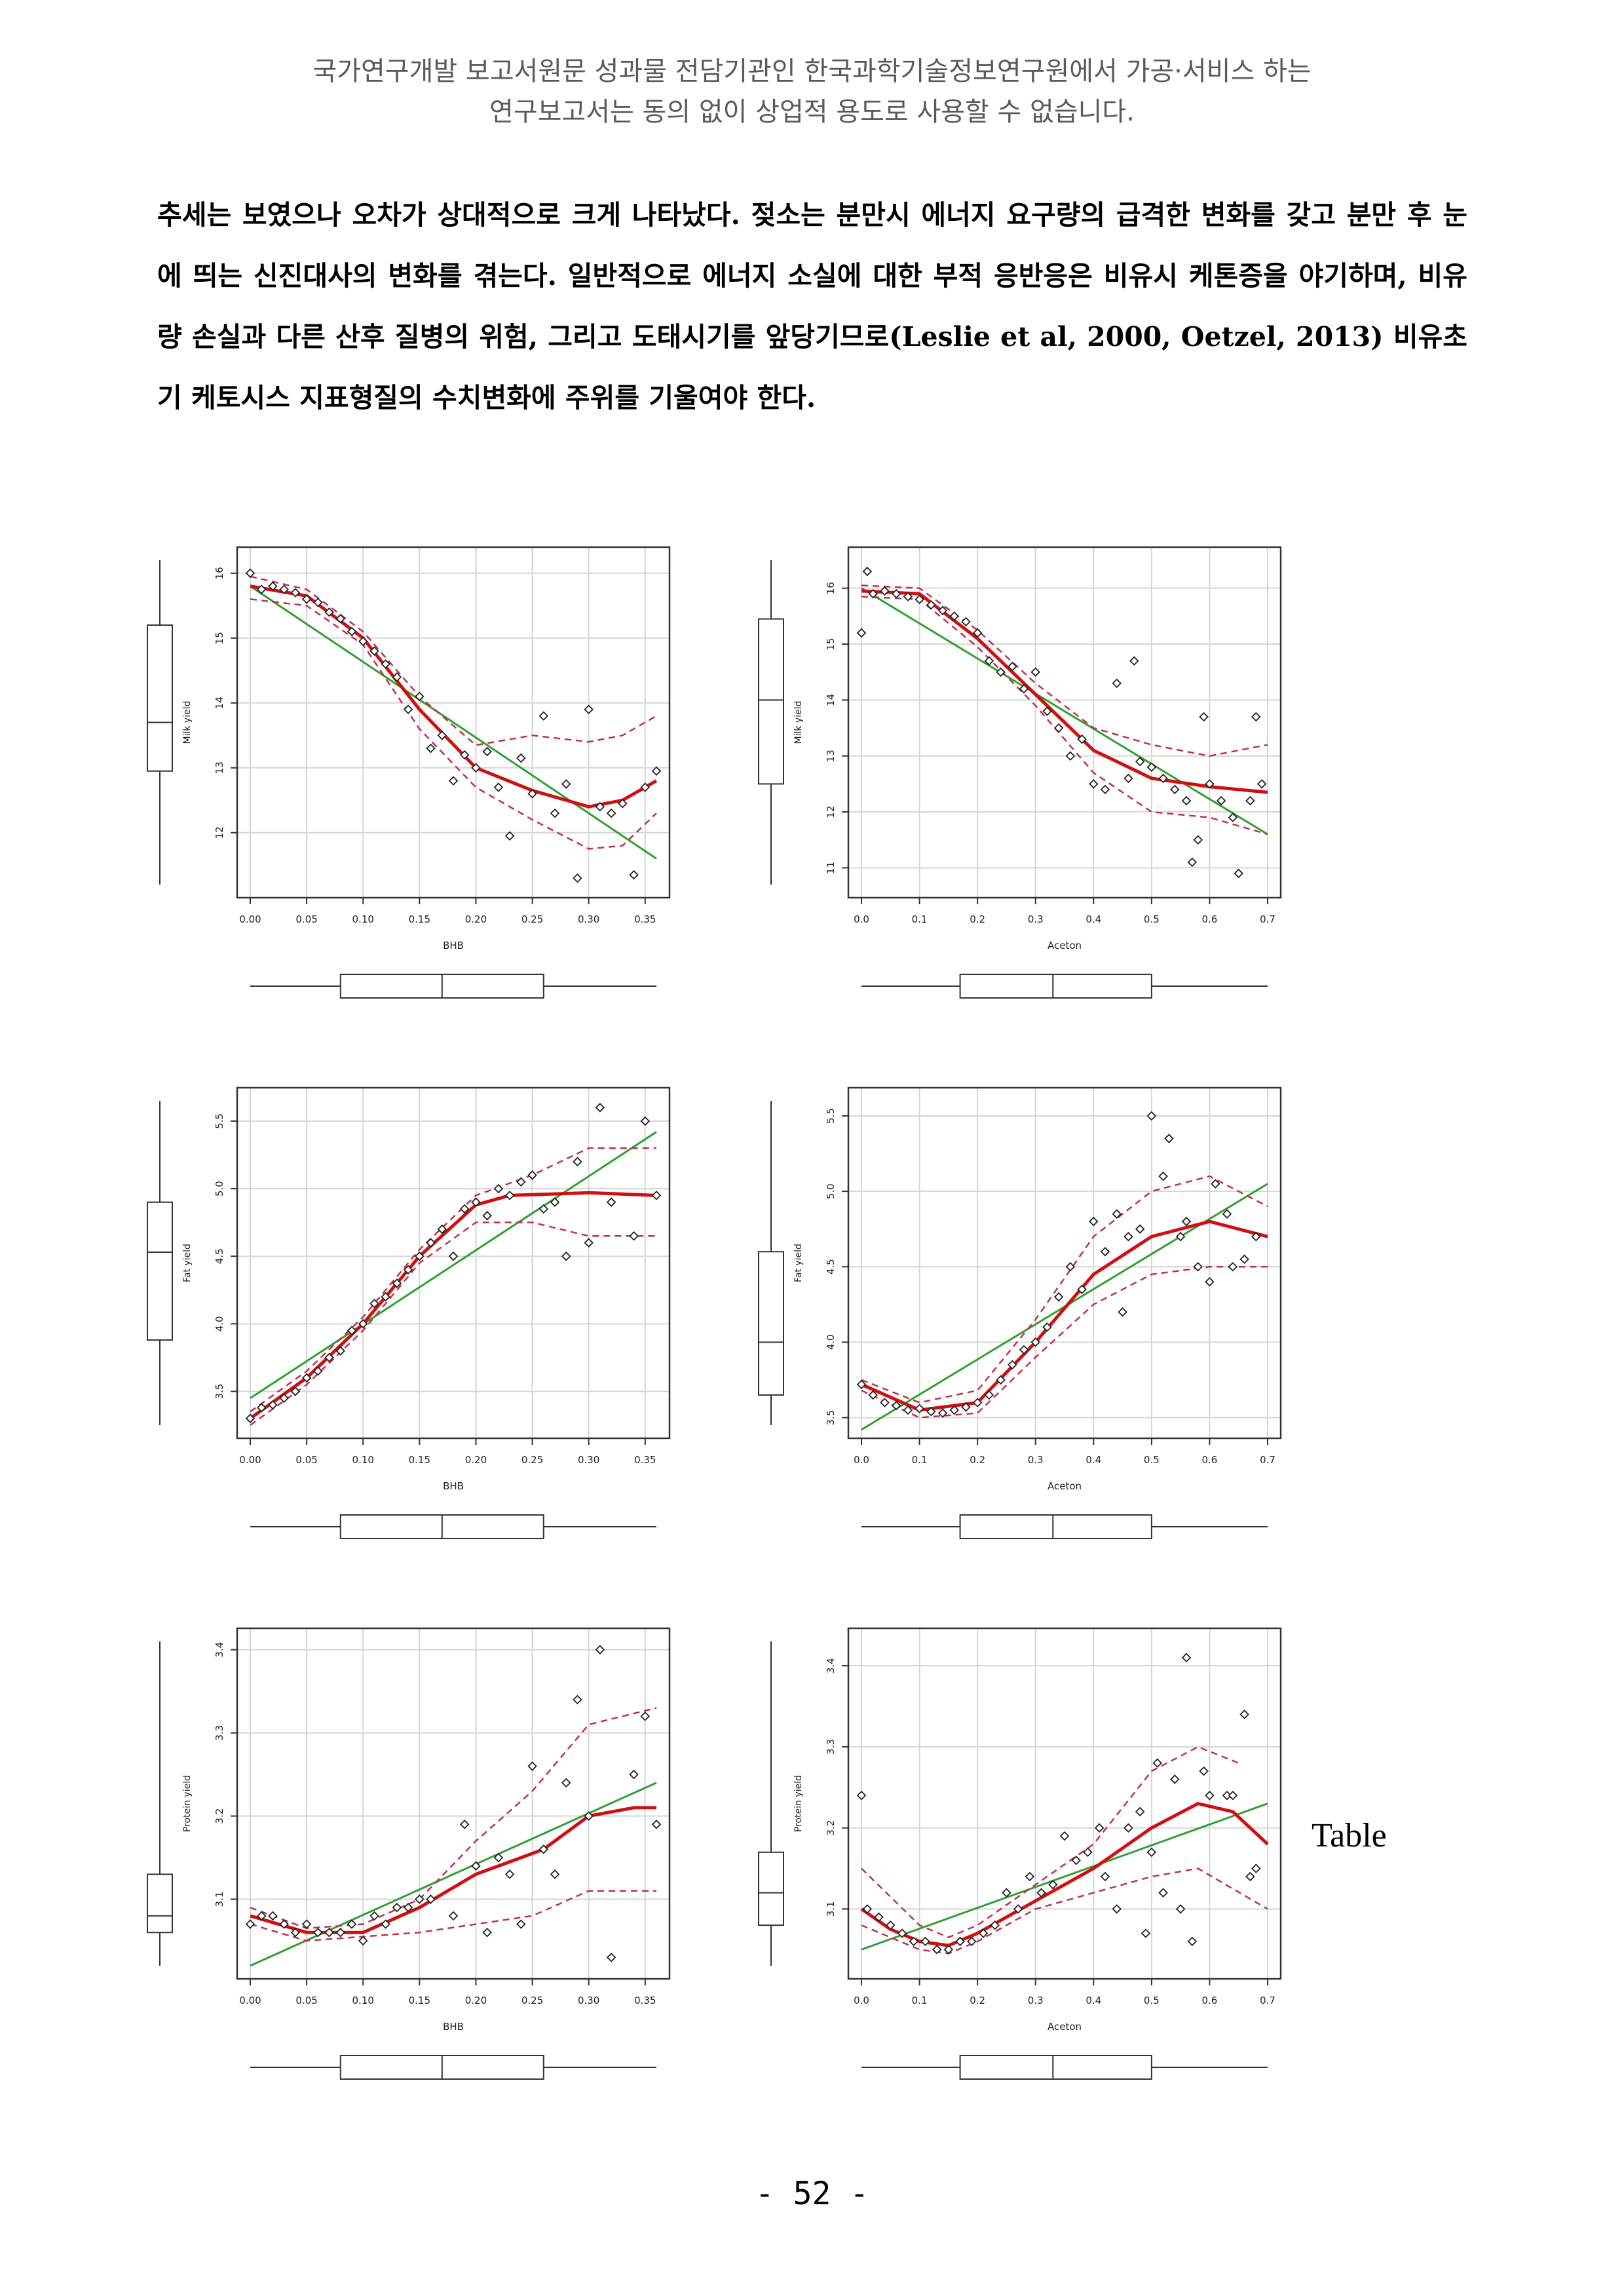 This screenshot has height=2296, width=1624. What do you see at coordinates (831, 1666) in the screenshot?
I see `y-tick-label: 3.4` at bounding box center [831, 1666].